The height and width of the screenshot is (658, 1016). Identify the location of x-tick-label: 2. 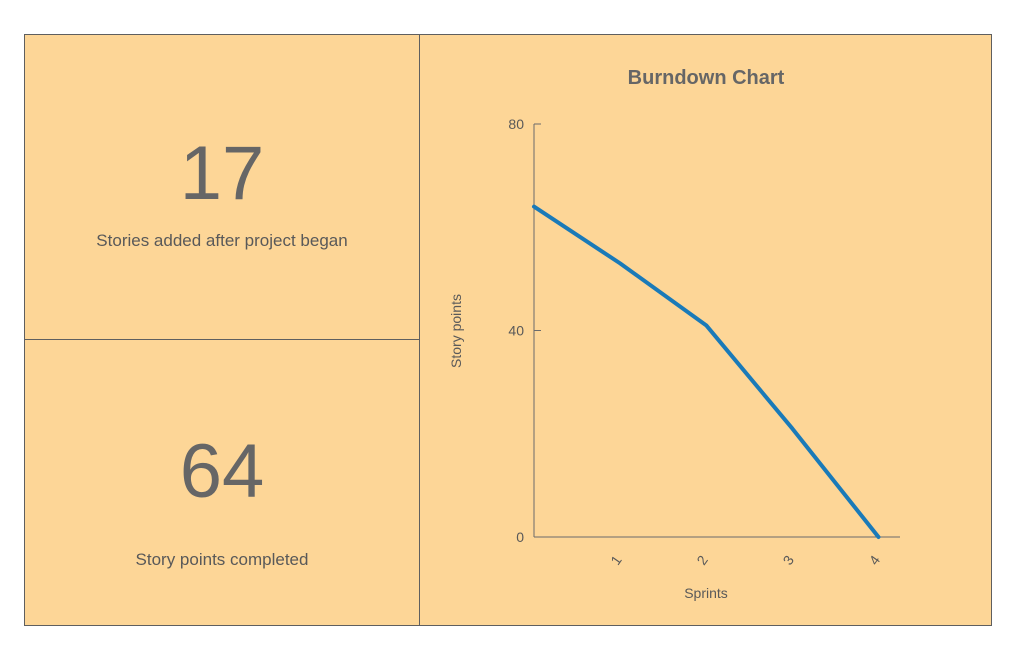
(702, 560).